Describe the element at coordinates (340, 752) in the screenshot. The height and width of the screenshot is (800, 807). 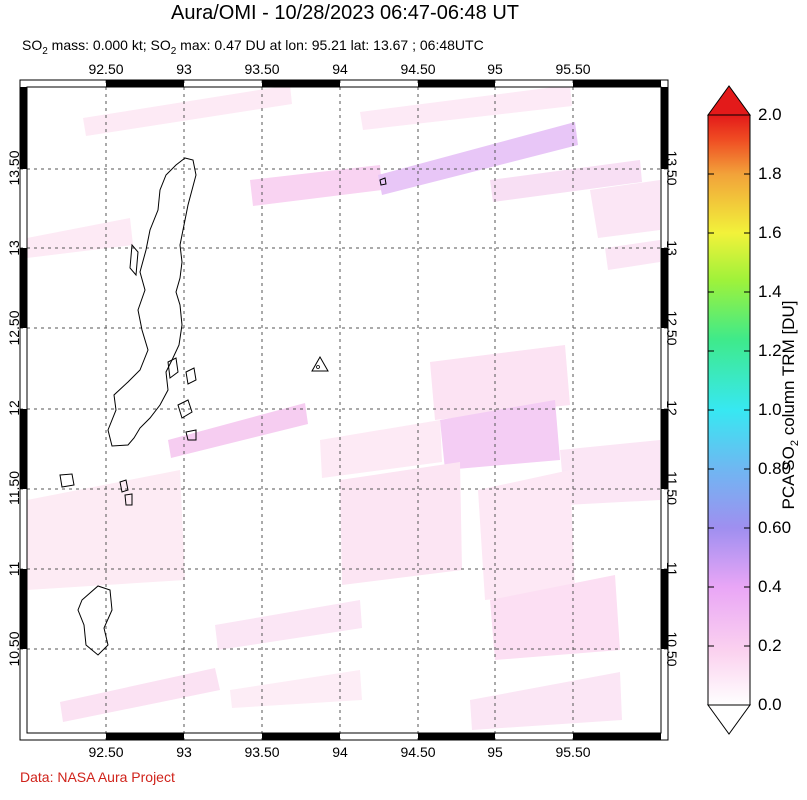
I see `lon-label-bottom: 94` at that location.